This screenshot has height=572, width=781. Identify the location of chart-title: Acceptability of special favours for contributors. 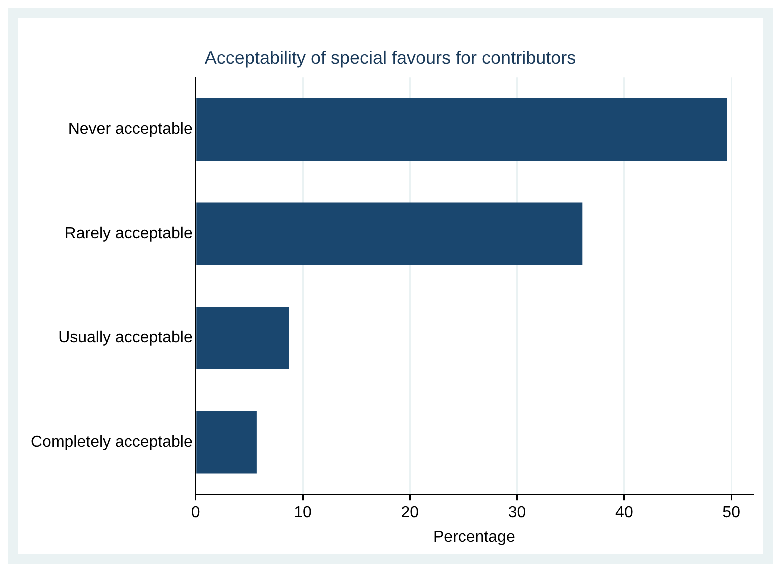
(390, 58).